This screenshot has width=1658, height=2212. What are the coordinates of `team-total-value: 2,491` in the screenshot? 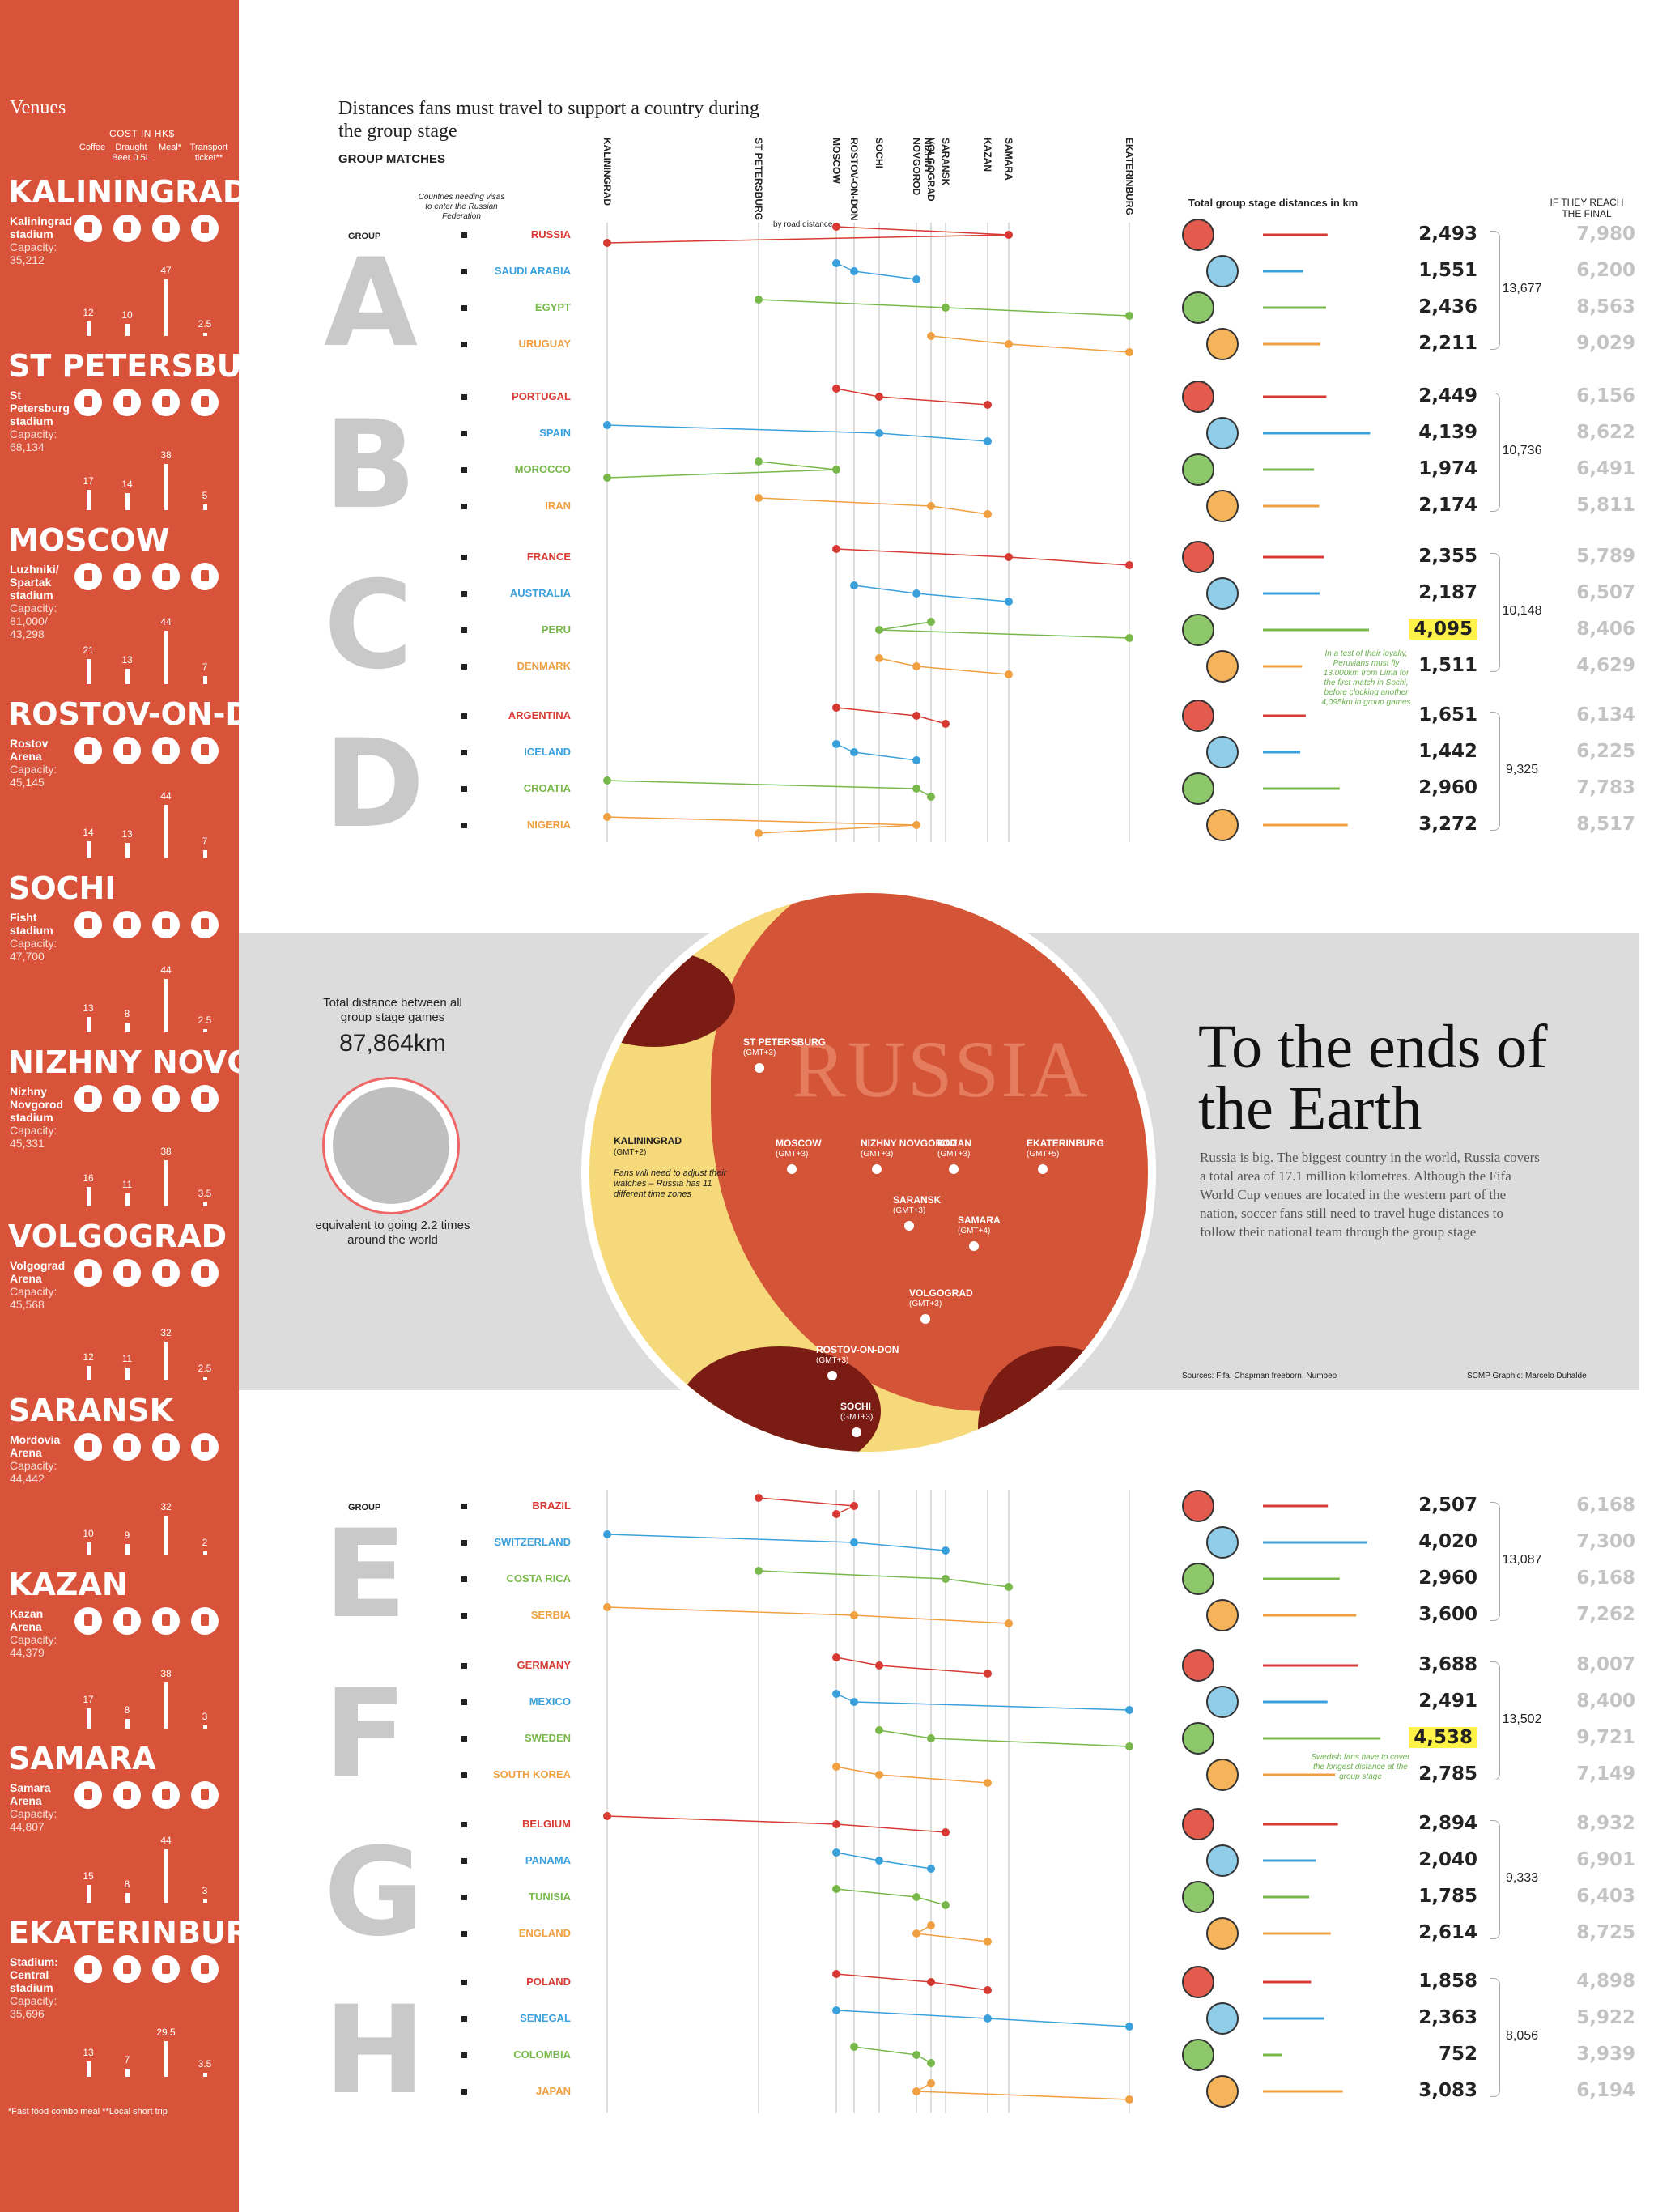 It's located at (1447, 1702).